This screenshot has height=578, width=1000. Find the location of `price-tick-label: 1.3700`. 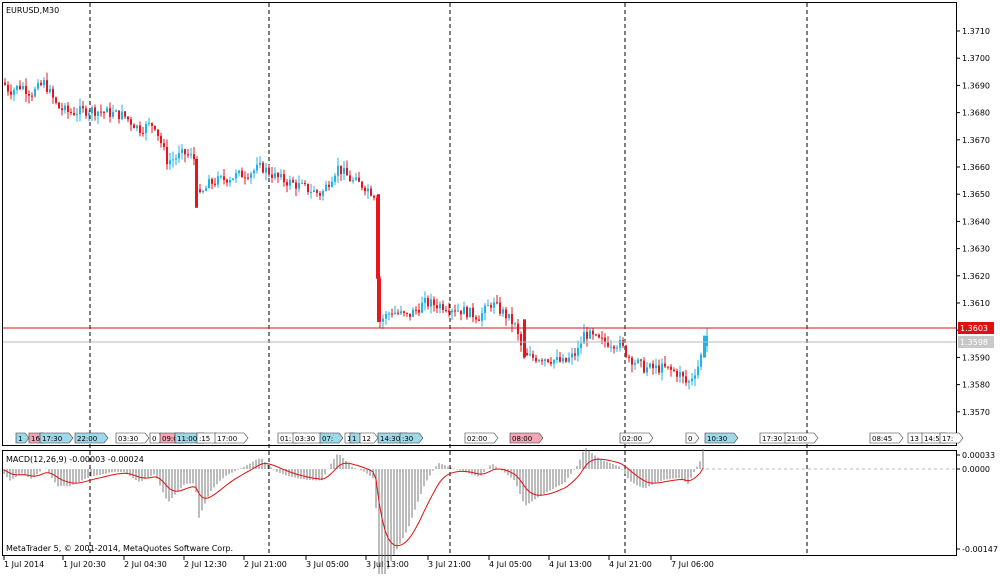

price-tick-label: 1.3700 is located at coordinates (976, 58).